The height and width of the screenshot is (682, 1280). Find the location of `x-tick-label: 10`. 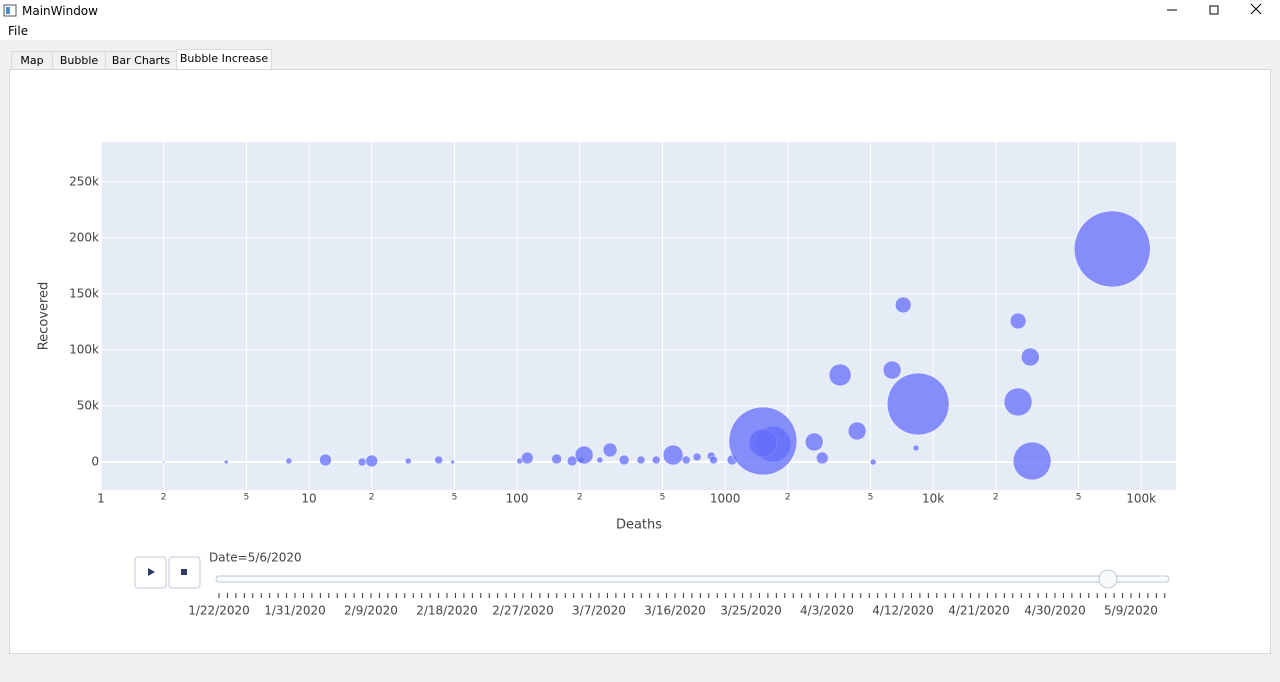

x-tick-label: 10 is located at coordinates (308, 499).